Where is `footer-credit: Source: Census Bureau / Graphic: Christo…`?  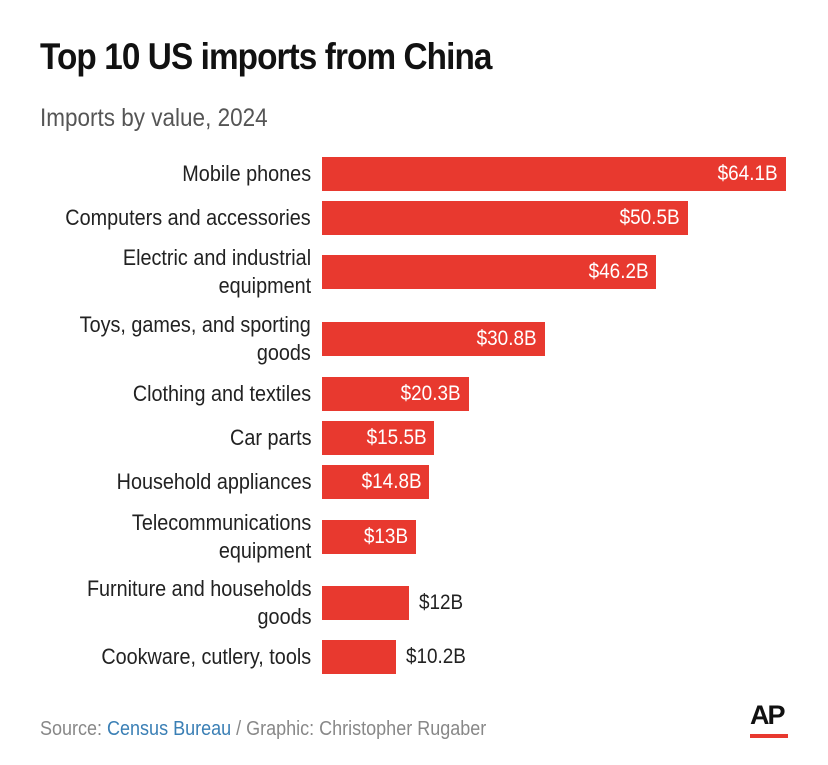 footer-credit: Source: Census Bureau / Graphic: Christo… is located at coordinates (263, 729).